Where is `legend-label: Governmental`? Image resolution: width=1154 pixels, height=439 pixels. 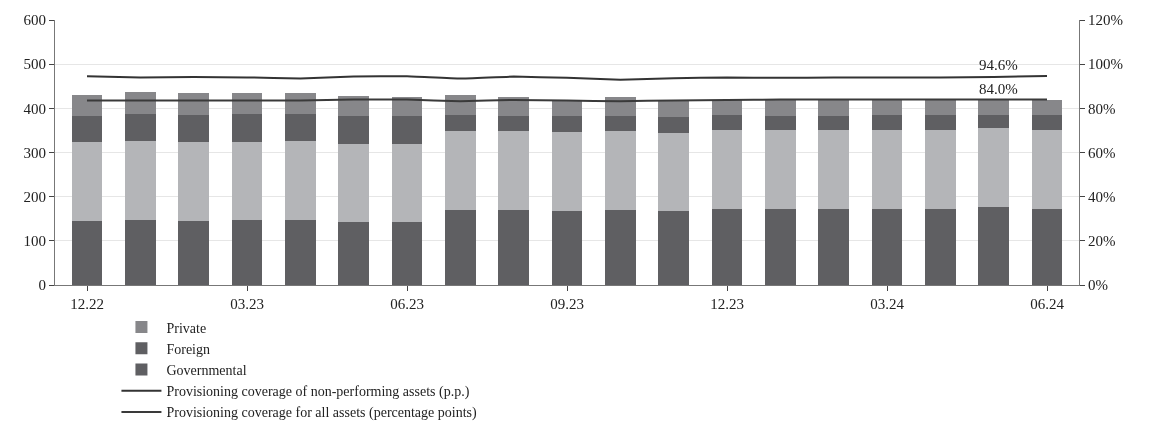
legend-label: Governmental is located at coordinates (206, 370).